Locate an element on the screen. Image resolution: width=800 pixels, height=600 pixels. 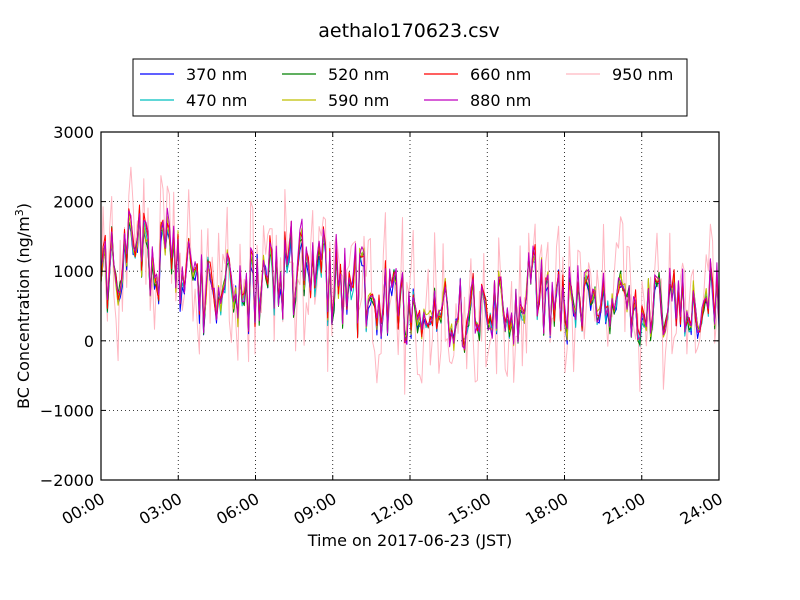
legend-item: 950 nm is located at coordinates (619, 74).